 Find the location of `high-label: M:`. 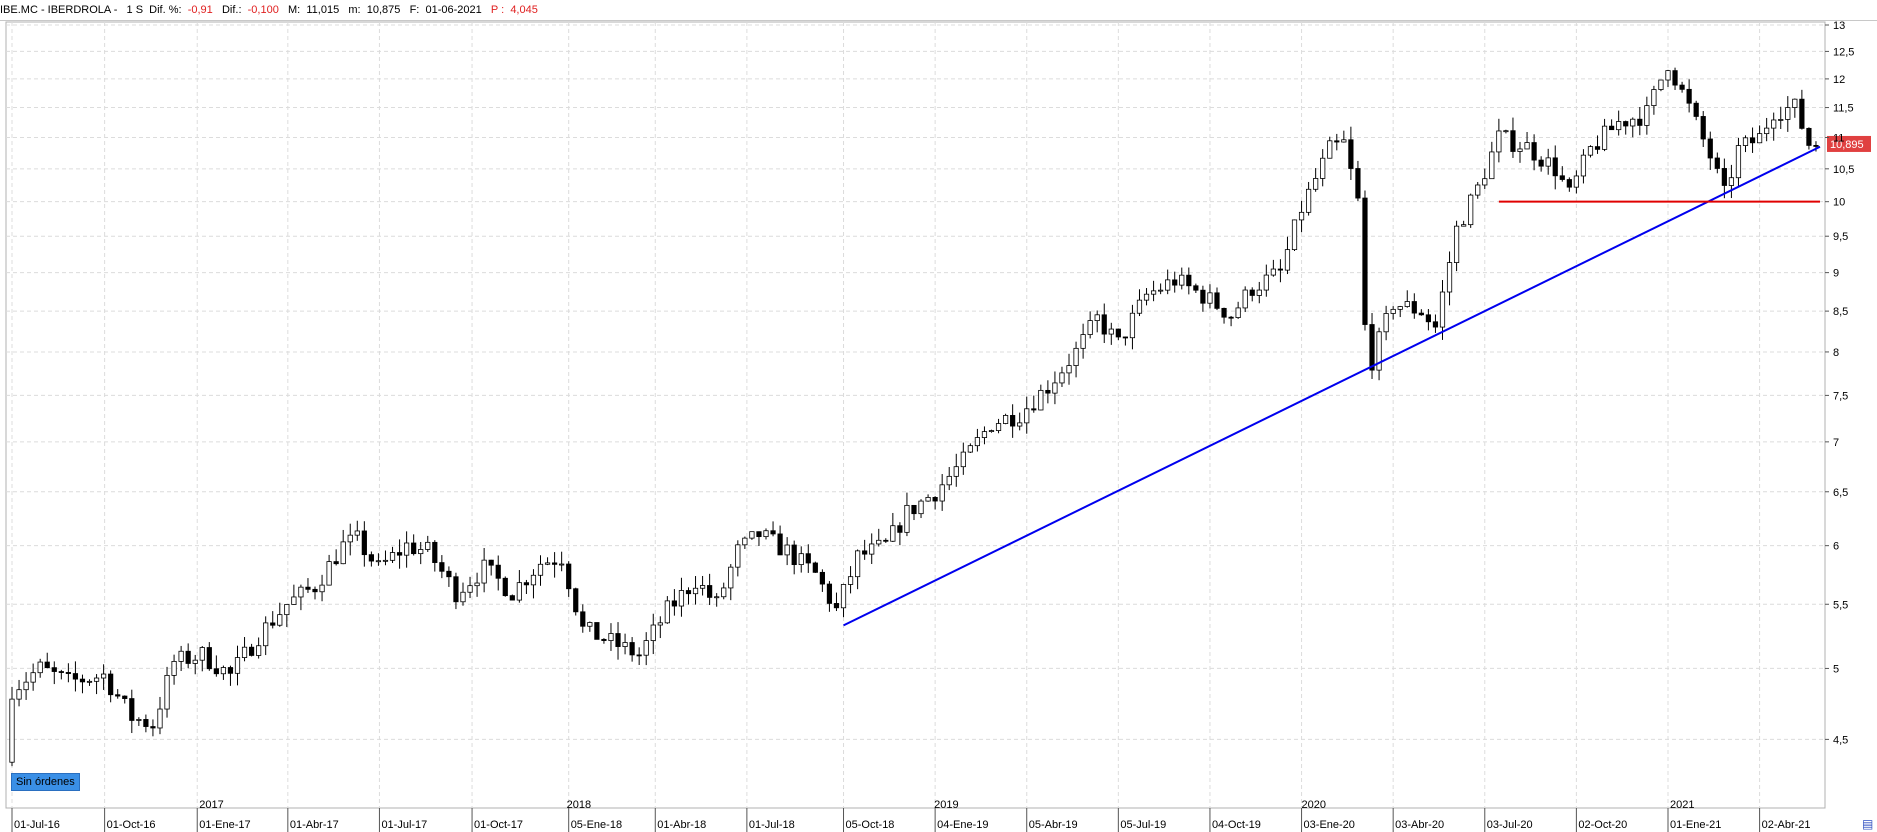

high-label: M: is located at coordinates (294, 10).